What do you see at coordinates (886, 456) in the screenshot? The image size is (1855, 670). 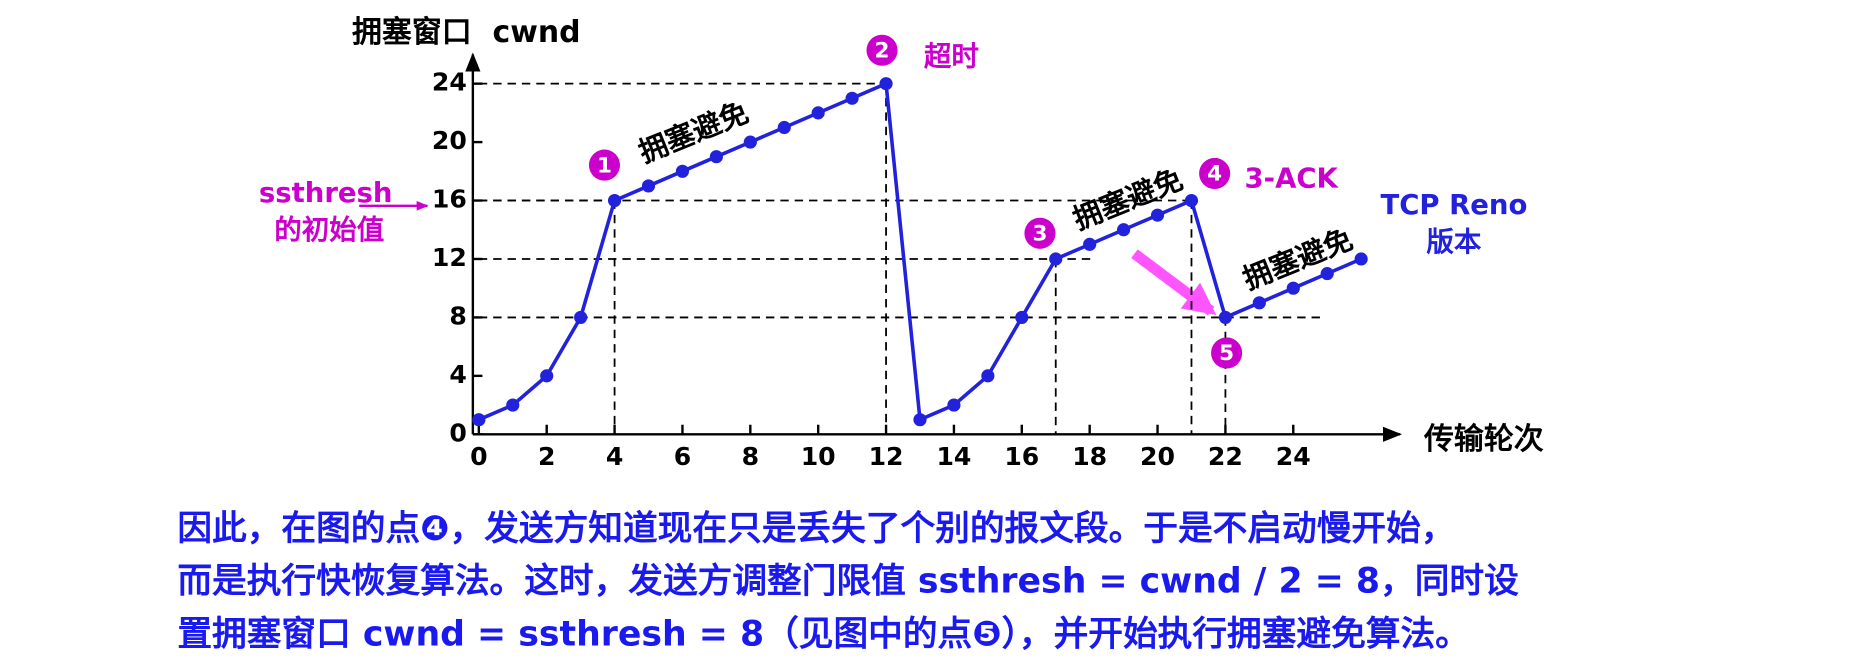 I see `x-tick-label: 12` at bounding box center [886, 456].